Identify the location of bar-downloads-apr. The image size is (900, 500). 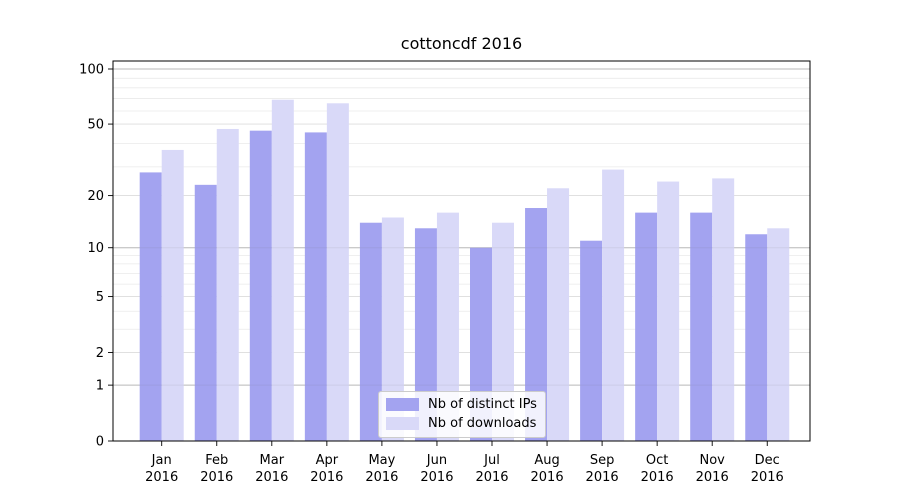
(337, 272).